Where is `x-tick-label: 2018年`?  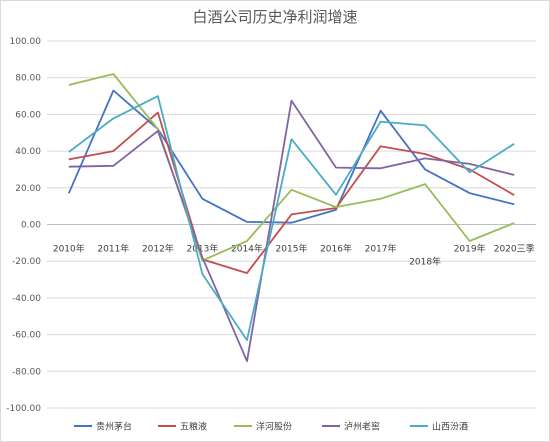 x-tick-label: 2018年 is located at coordinates (425, 262).